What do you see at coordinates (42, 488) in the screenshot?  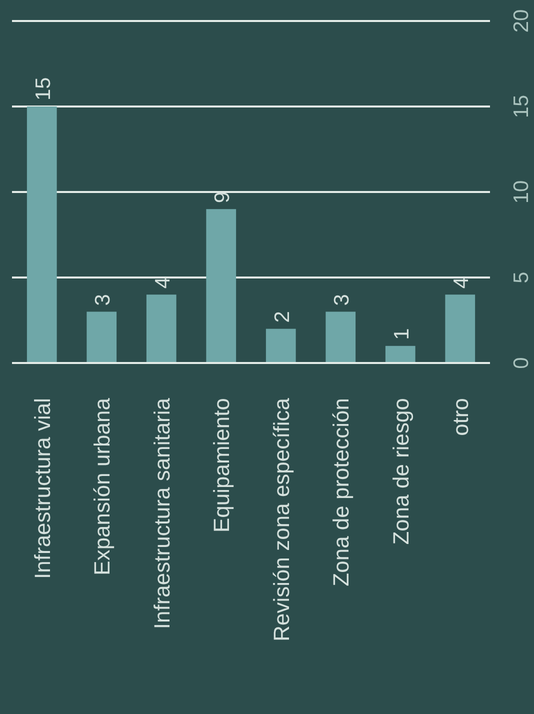 I see `x-tick-label: Infraestructura vial` at bounding box center [42, 488].